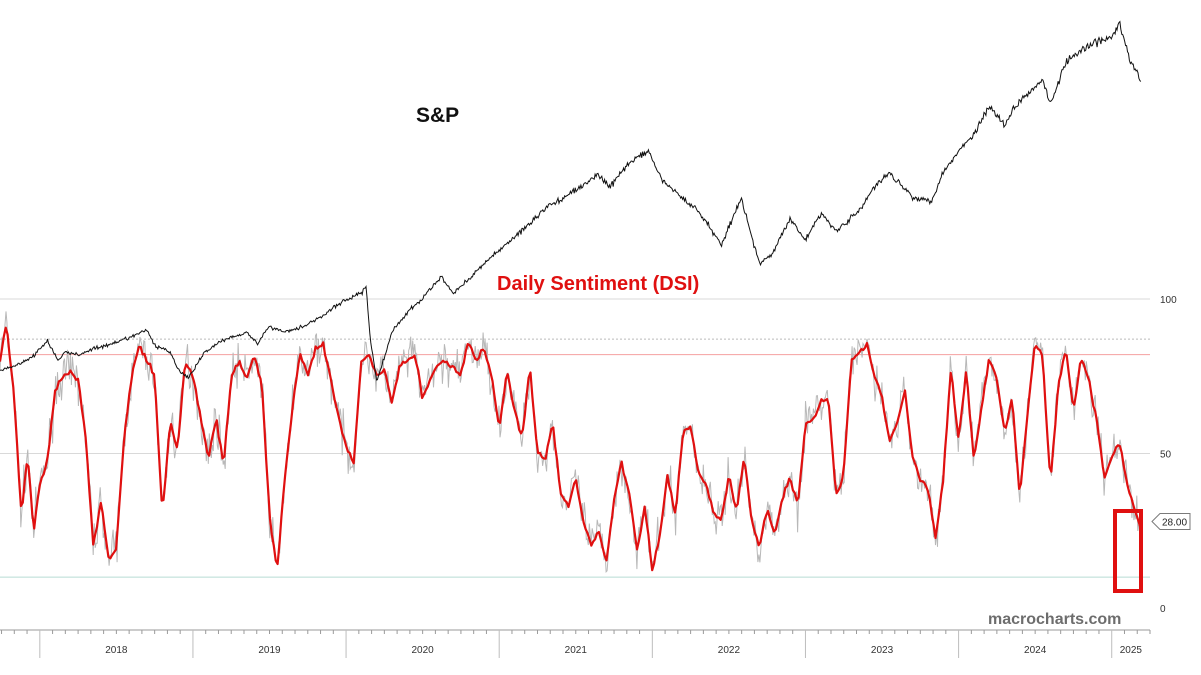 The image size is (1201, 675). I want to click on x-tick-label-2025: 2025, so click(1131, 650).